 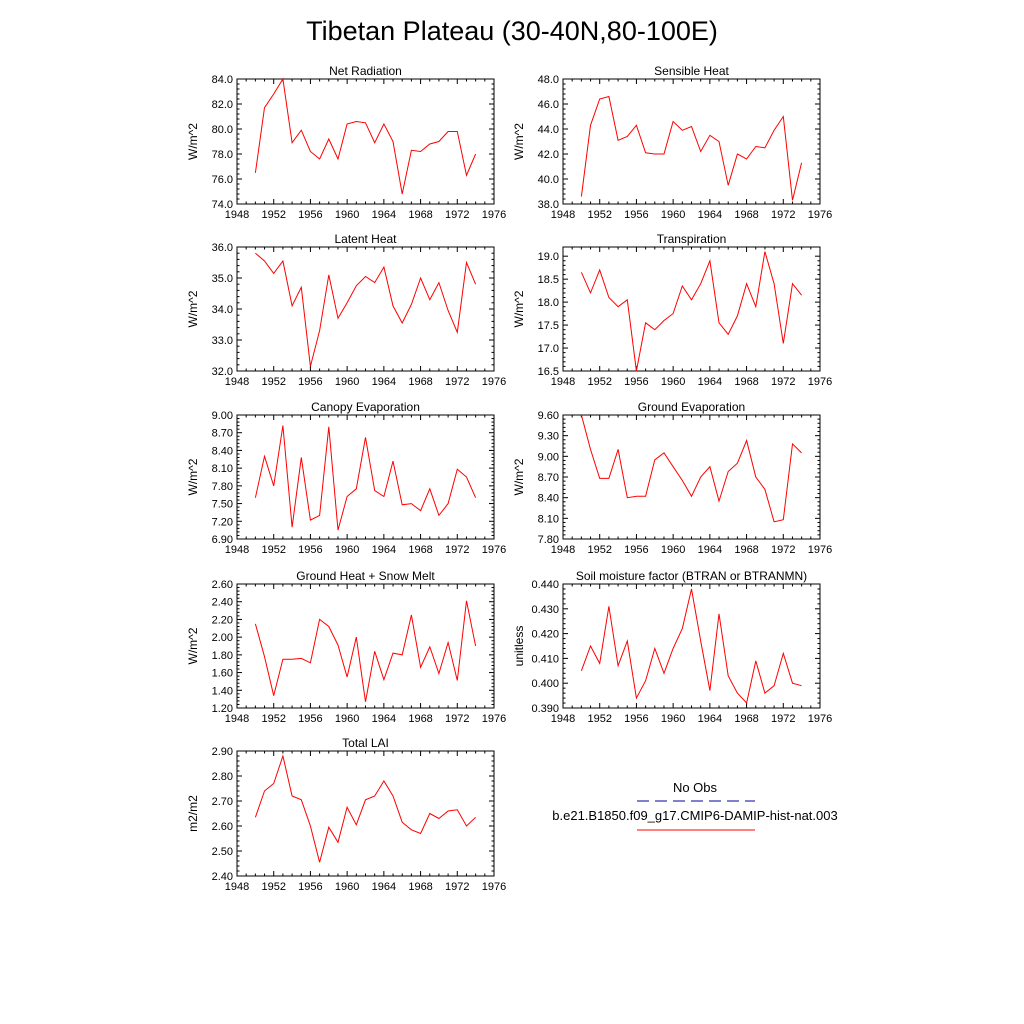 I want to click on y-tick-label: 1.80, so click(x=222, y=656).